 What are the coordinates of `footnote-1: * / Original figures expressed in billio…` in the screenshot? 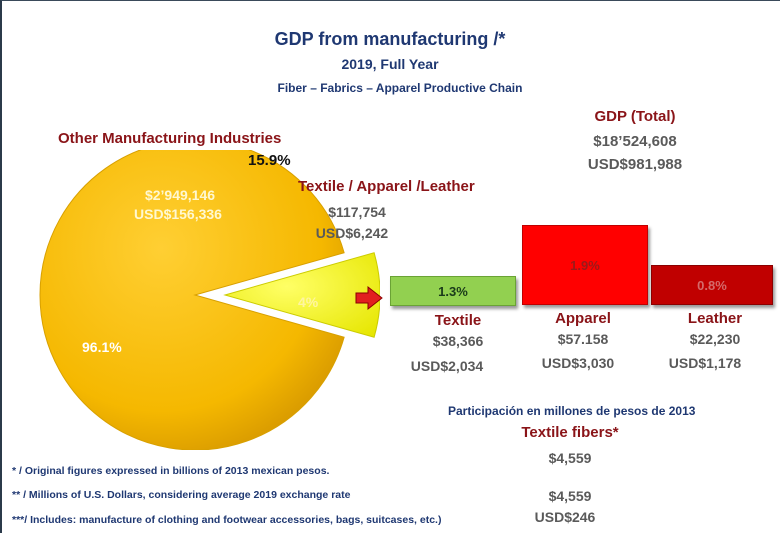 It's located at (171, 471).